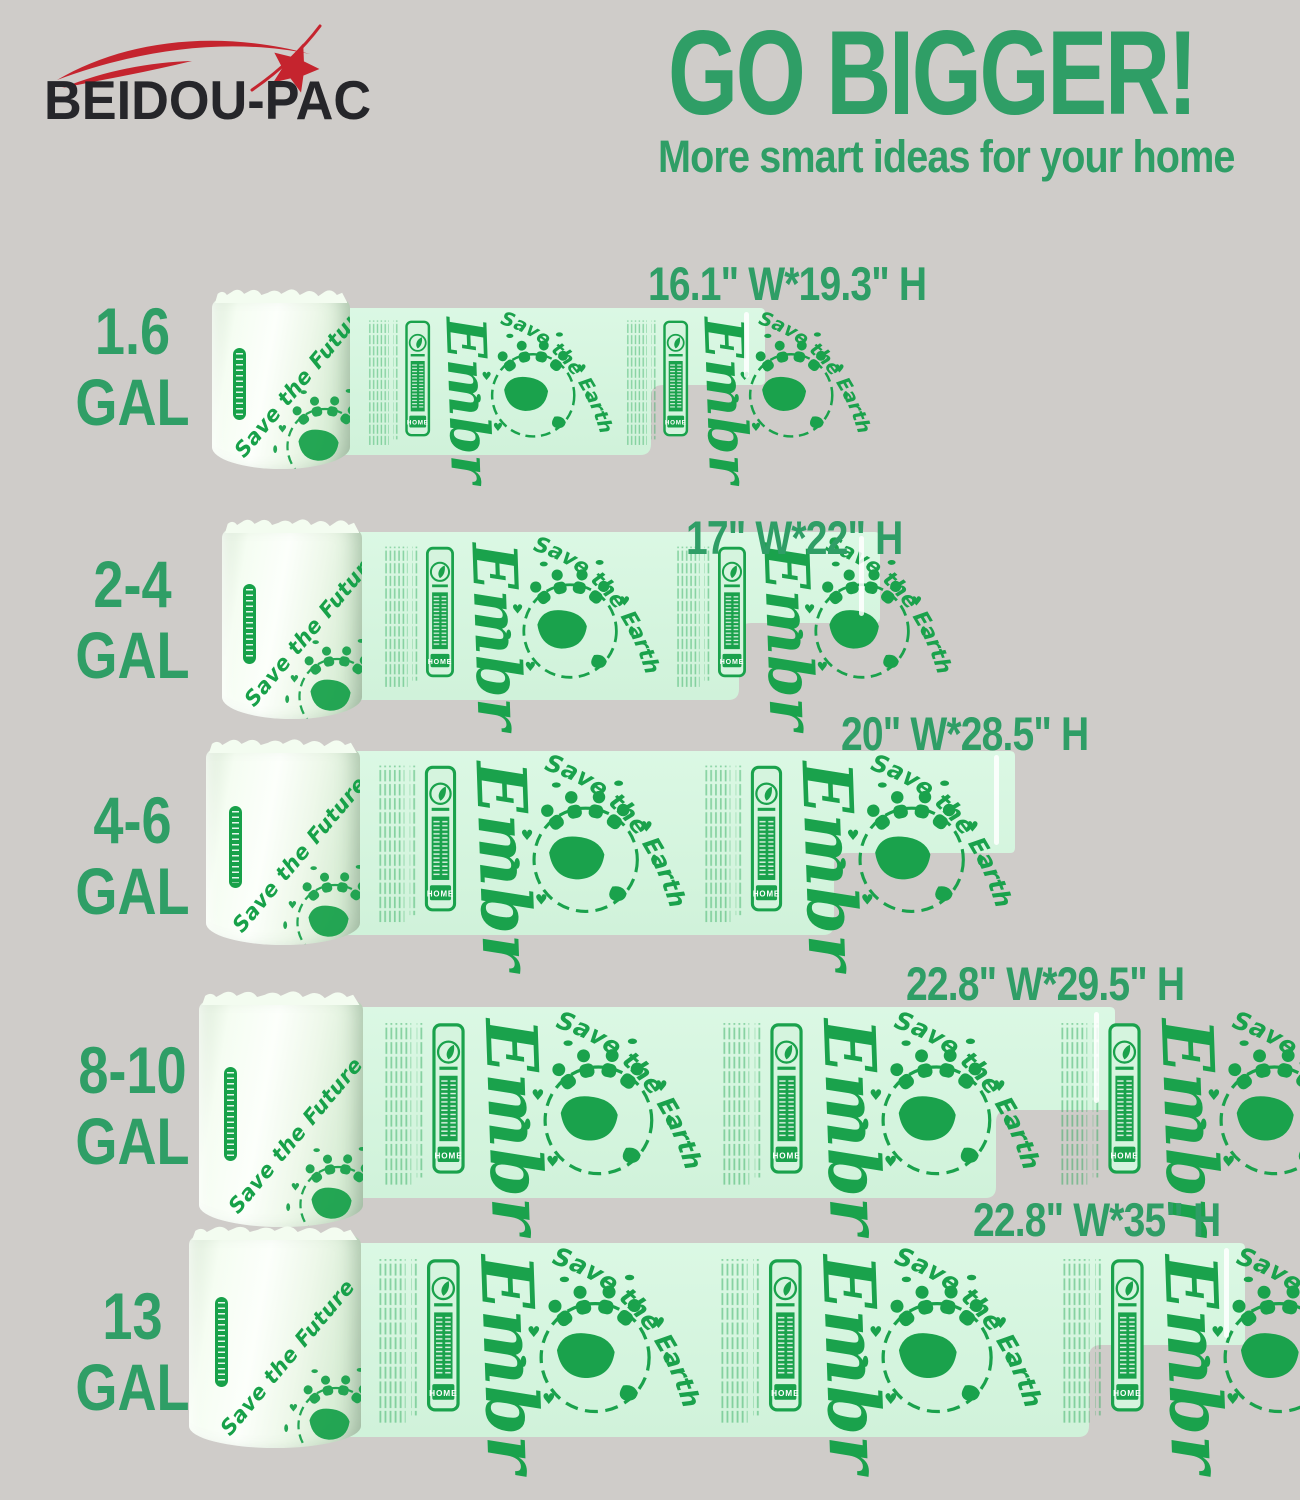  I want to click on size-value: 4-6, so click(132, 820).